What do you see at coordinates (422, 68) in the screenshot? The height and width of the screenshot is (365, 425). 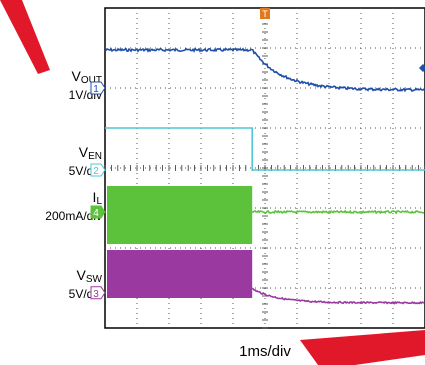 I see `trigger-level-marker` at bounding box center [422, 68].